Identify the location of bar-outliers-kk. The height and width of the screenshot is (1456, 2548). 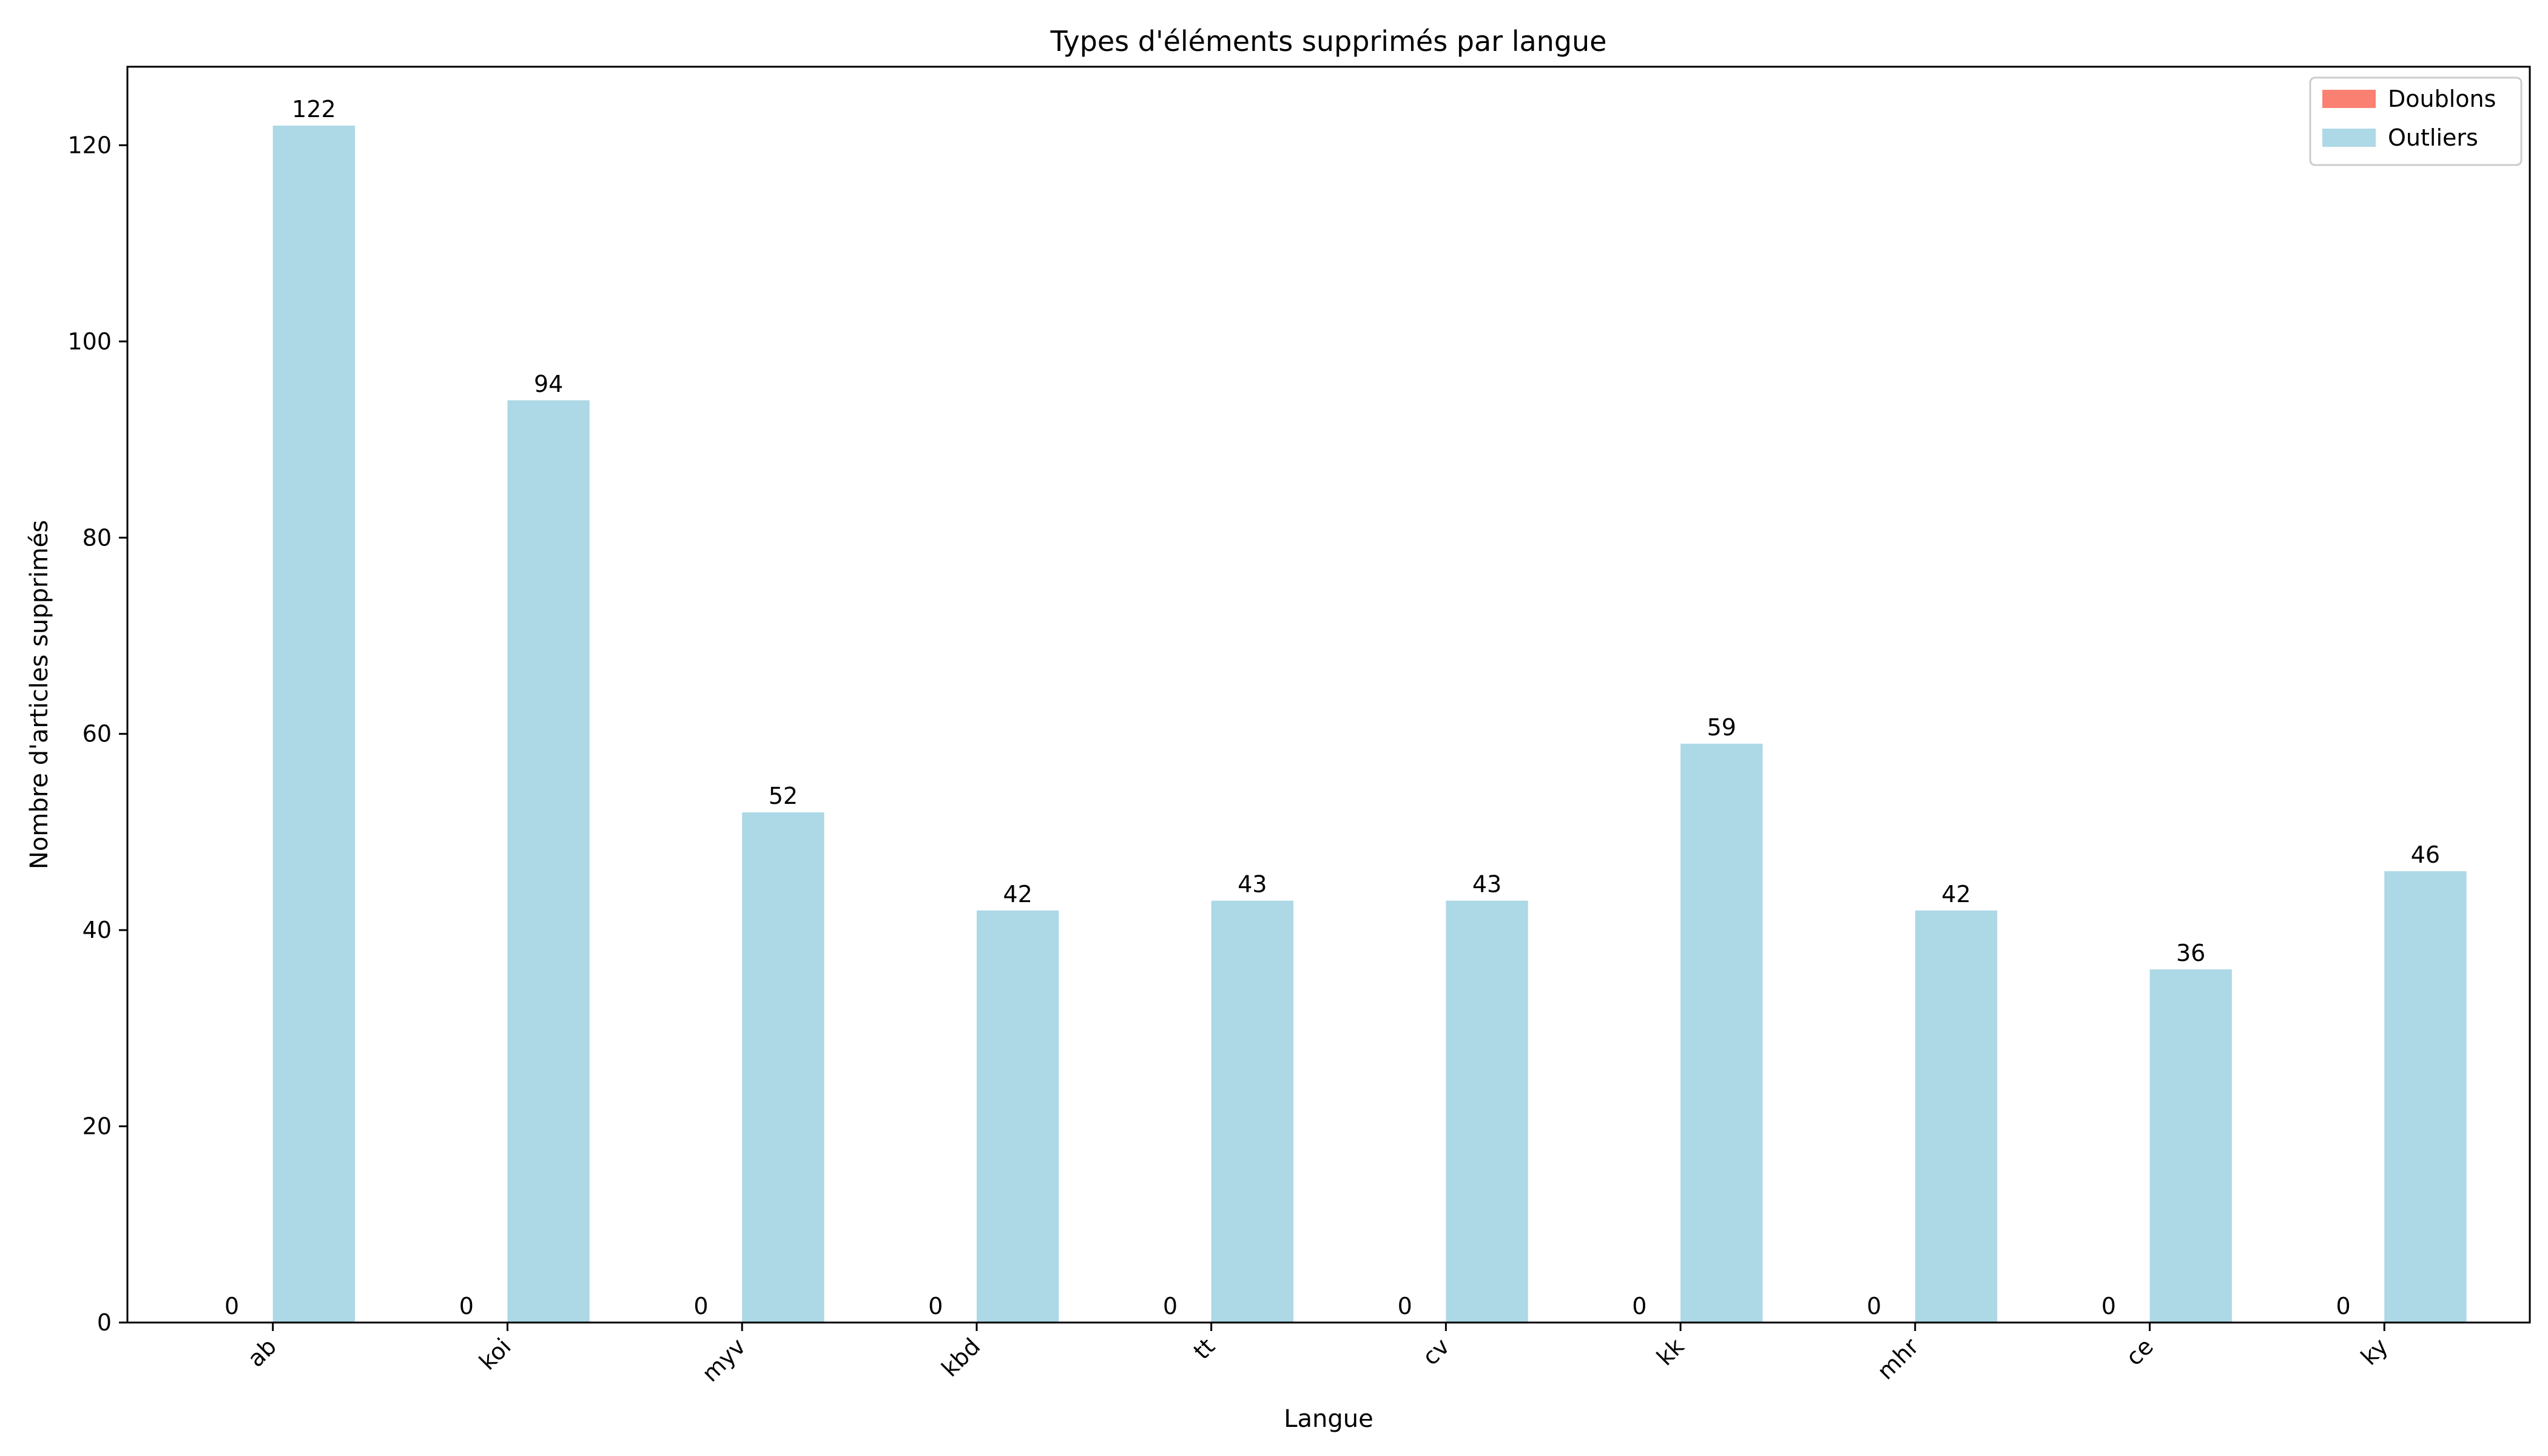
(1721, 1033).